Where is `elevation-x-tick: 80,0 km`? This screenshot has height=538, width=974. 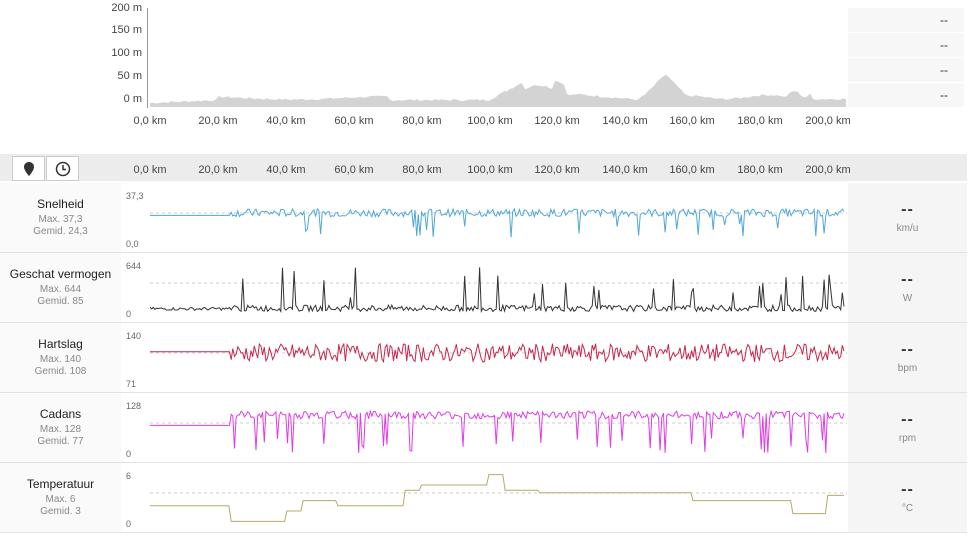 elevation-x-tick: 80,0 km is located at coordinates (422, 121).